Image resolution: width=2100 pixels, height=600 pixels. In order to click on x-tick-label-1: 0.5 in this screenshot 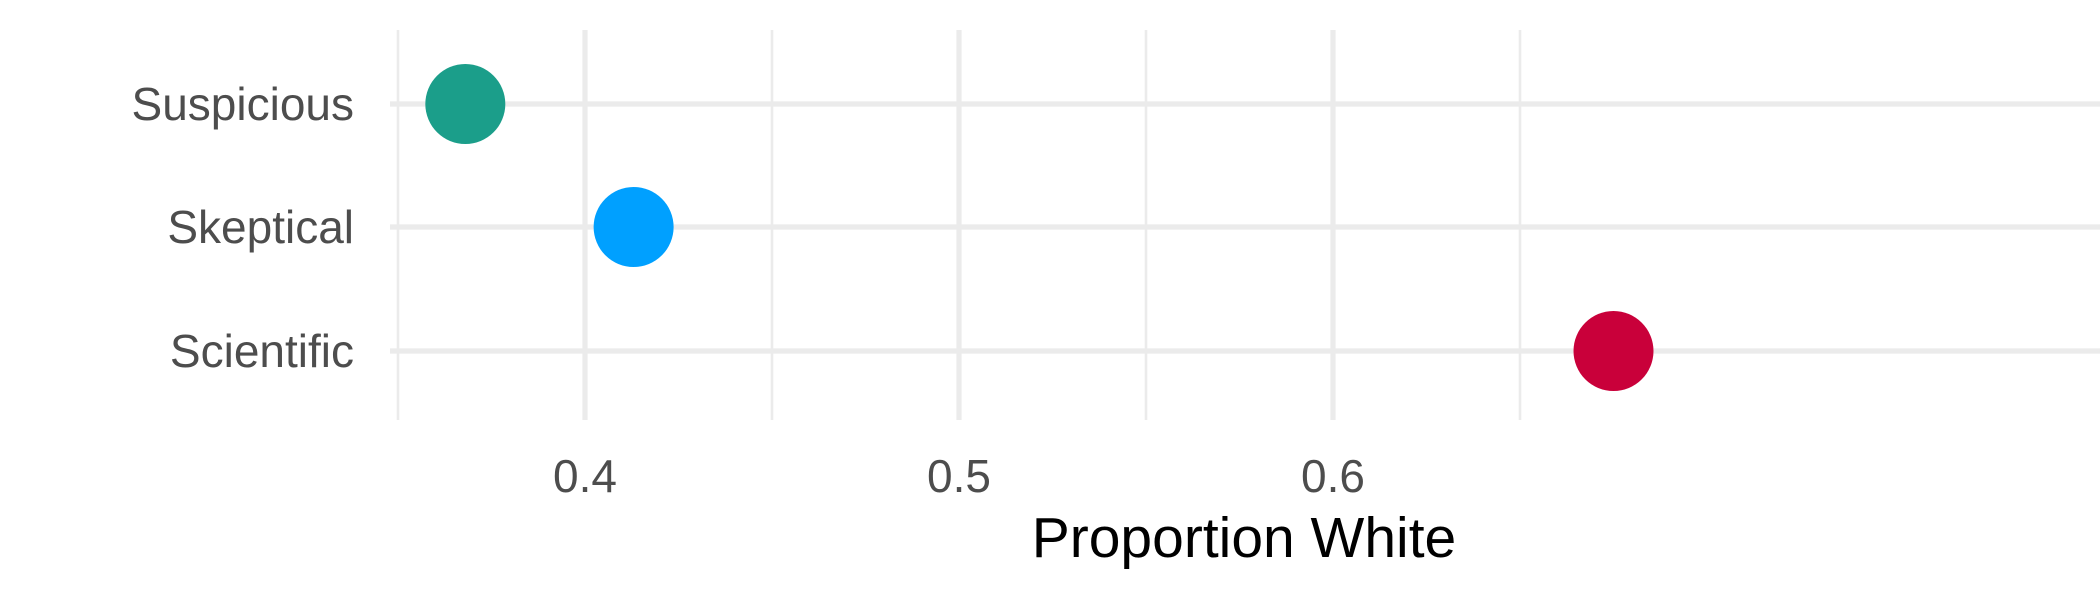, I will do `click(959, 476)`.